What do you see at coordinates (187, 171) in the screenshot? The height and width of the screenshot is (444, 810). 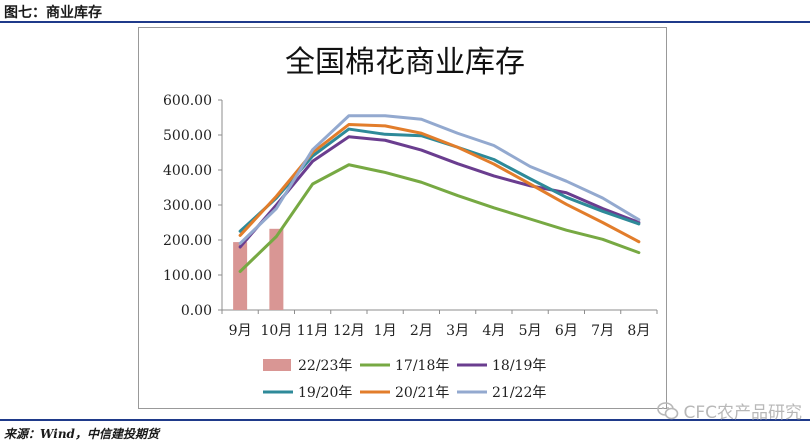 I see `y-tick-label: 400.00` at bounding box center [187, 171].